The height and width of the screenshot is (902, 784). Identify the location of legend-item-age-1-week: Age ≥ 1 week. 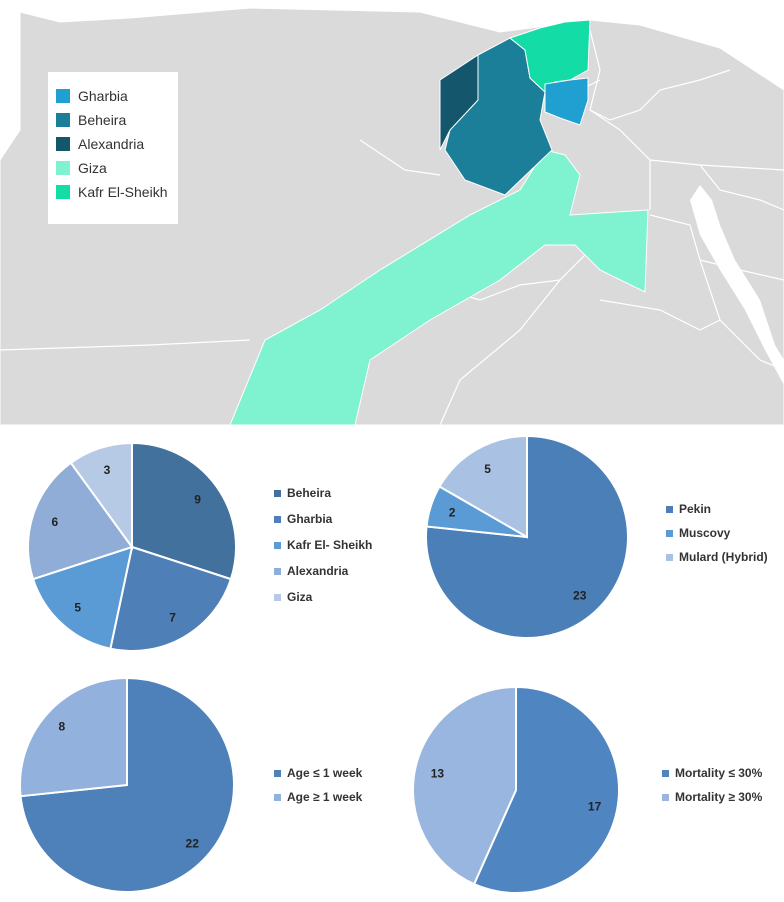
(318, 797).